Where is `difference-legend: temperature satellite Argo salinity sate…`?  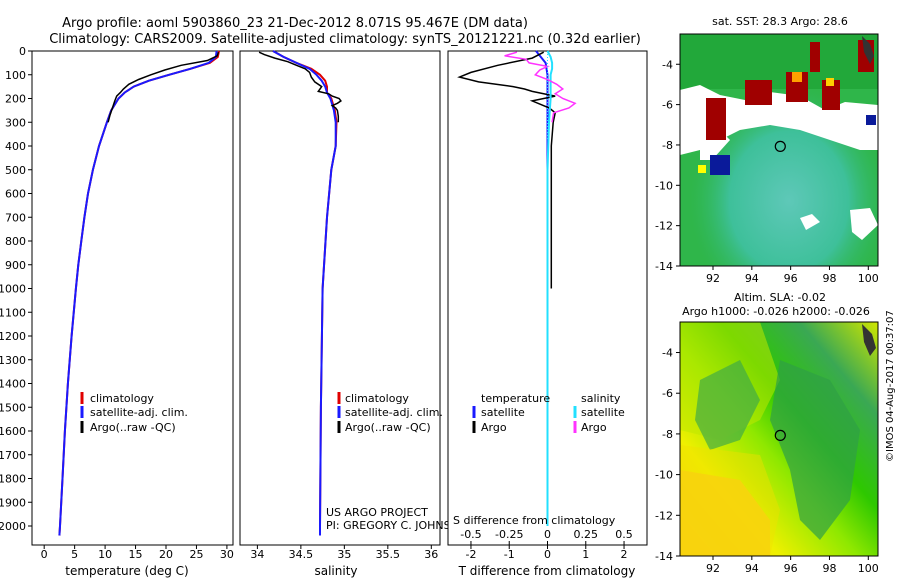
difference-legend: temperature satellite Argo salinity sate… is located at coordinates (548, 413).